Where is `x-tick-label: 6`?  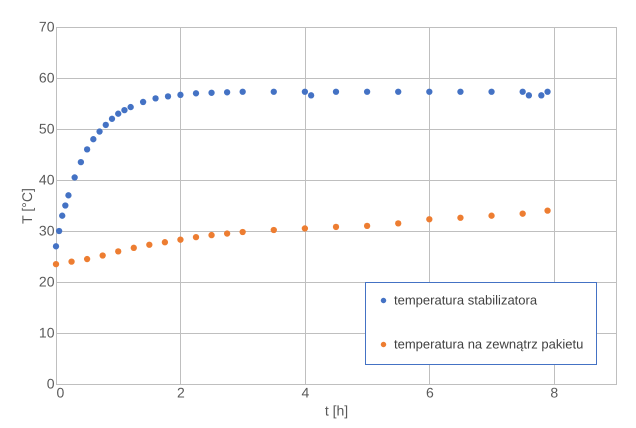
x-tick-label: 6 is located at coordinates (430, 392).